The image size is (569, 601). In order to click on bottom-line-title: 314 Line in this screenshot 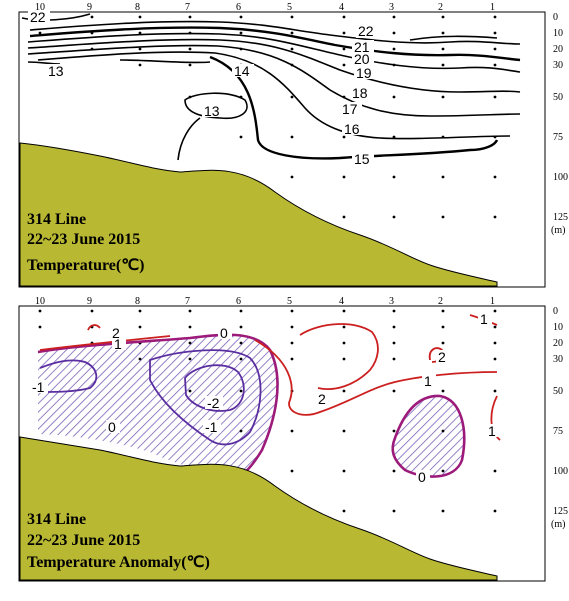, I will do `click(56, 519)`.